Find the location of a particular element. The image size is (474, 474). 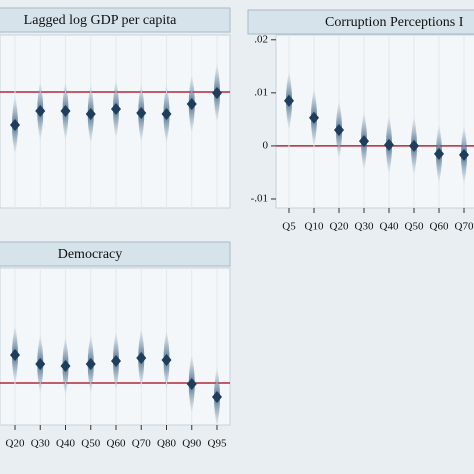

x-tick-label: Q90 is located at coordinates (191, 444).